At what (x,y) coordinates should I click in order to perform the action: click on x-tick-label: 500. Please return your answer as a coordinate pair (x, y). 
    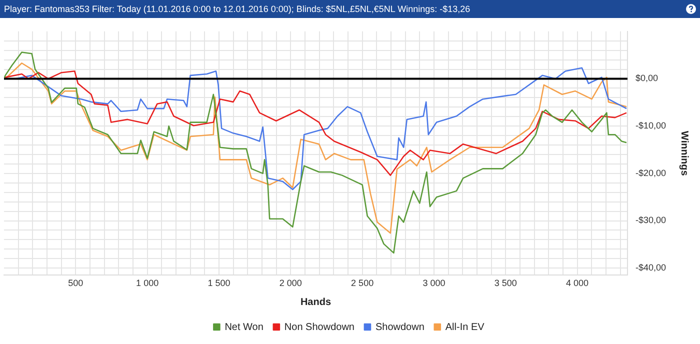
    Looking at the image, I should click on (76, 283).